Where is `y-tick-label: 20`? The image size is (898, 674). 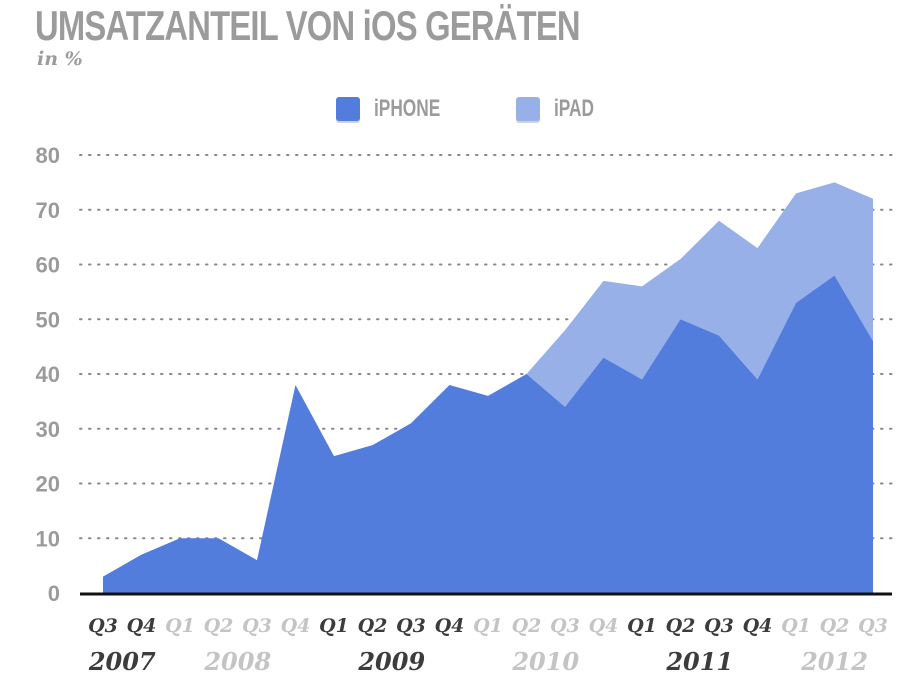
y-tick-label: 20 is located at coordinates (48, 484).